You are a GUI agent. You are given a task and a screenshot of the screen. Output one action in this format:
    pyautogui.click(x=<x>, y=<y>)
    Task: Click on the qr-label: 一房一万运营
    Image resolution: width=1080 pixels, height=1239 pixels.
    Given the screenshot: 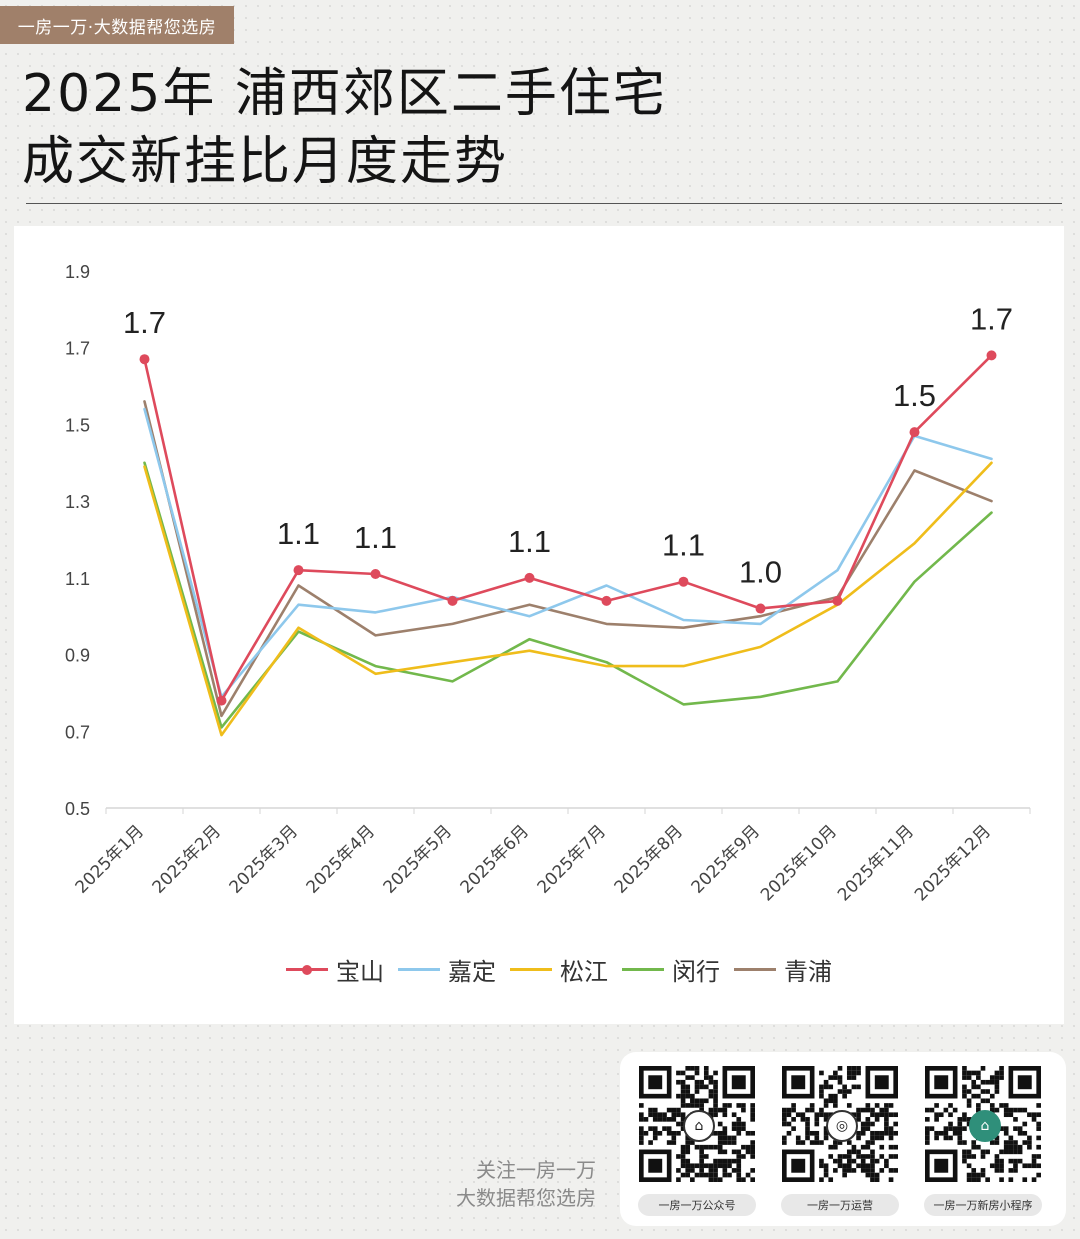 What is the action you would take?
    pyautogui.click(x=840, y=1205)
    